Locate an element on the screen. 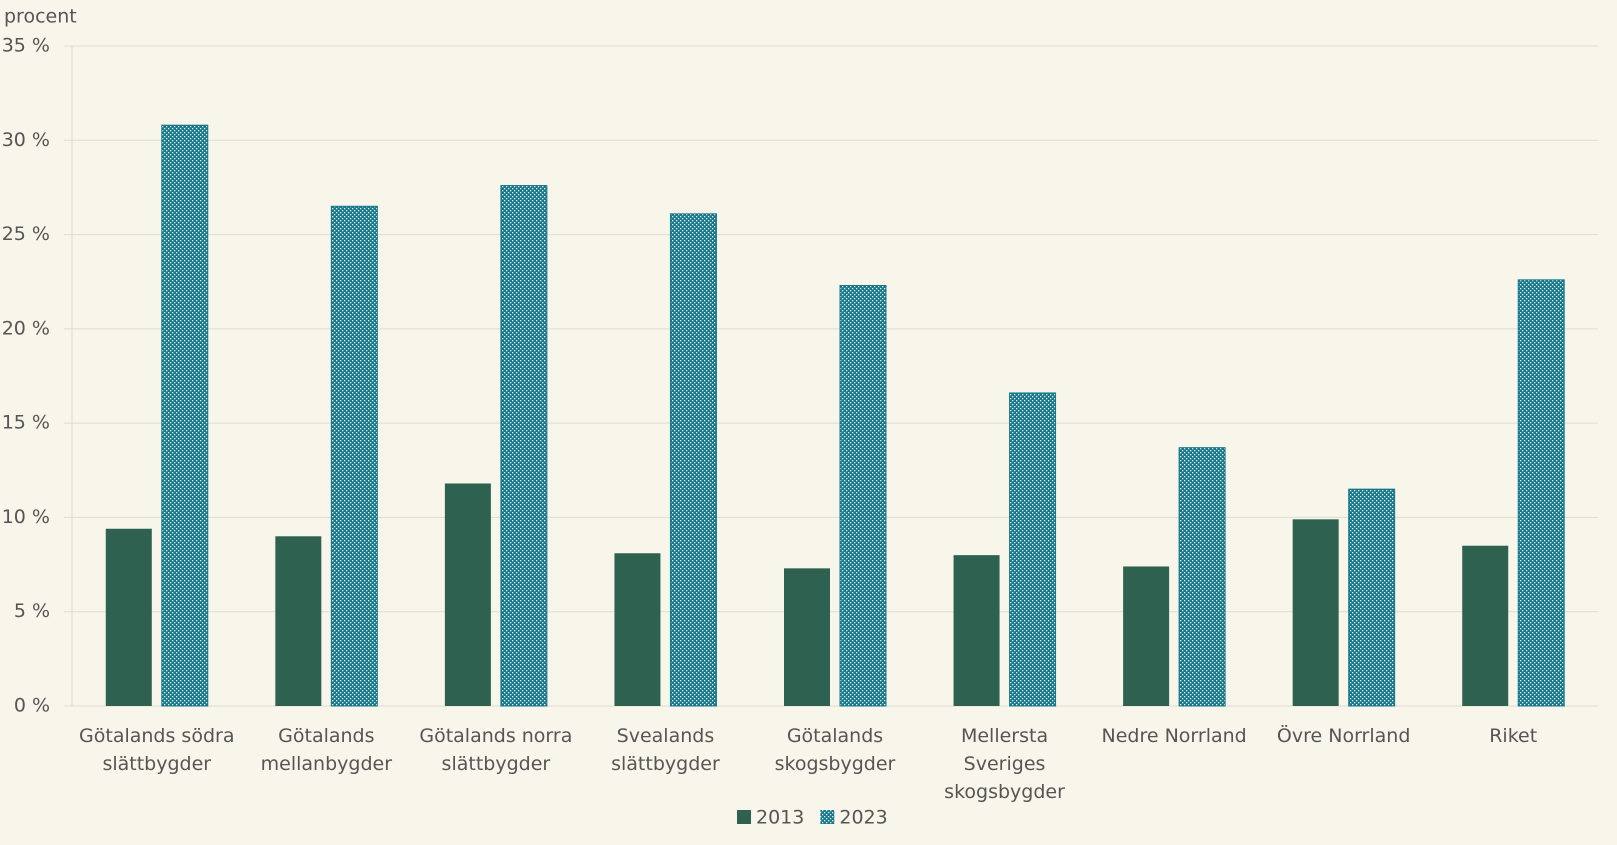 The height and width of the screenshot is (845, 1617). y-tick-label: 30 % is located at coordinates (26, 140).